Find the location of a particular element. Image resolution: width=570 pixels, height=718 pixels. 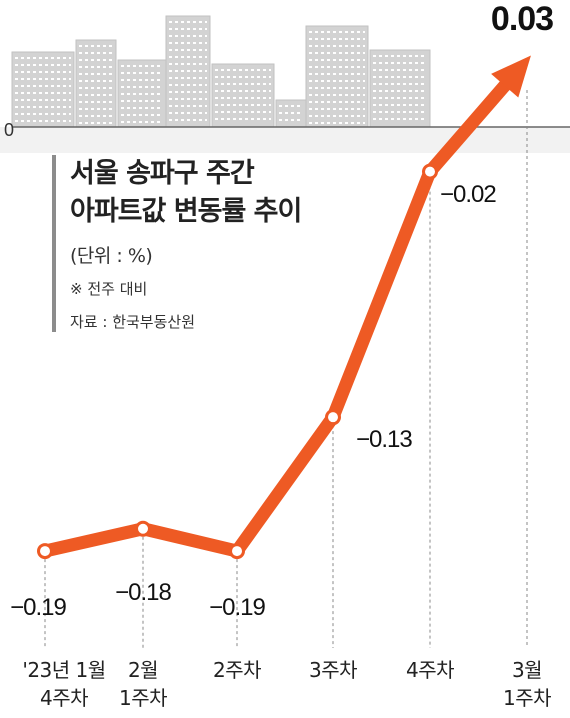

x-tick-label-3-1: 2주차 is located at coordinates (237, 670).